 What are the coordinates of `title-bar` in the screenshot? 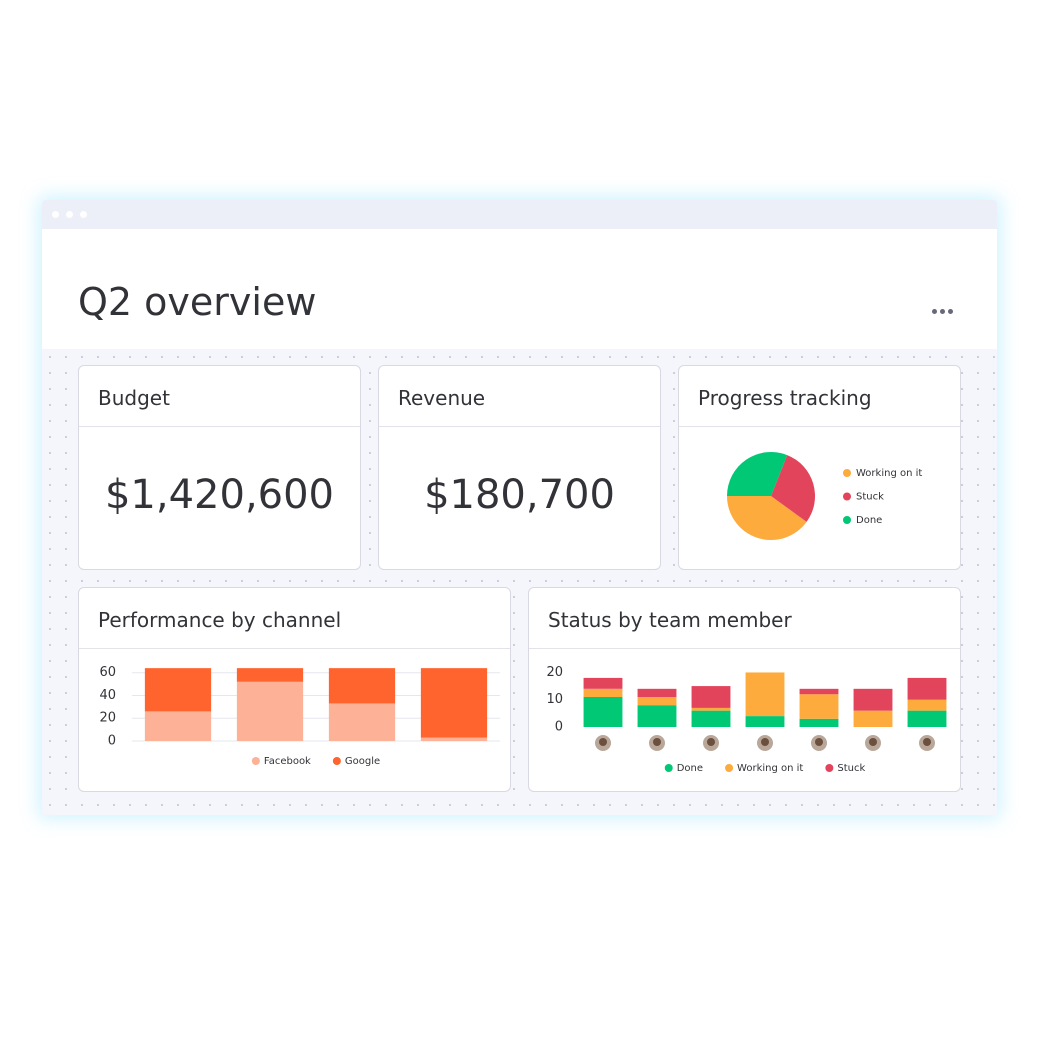 It's located at (519, 214).